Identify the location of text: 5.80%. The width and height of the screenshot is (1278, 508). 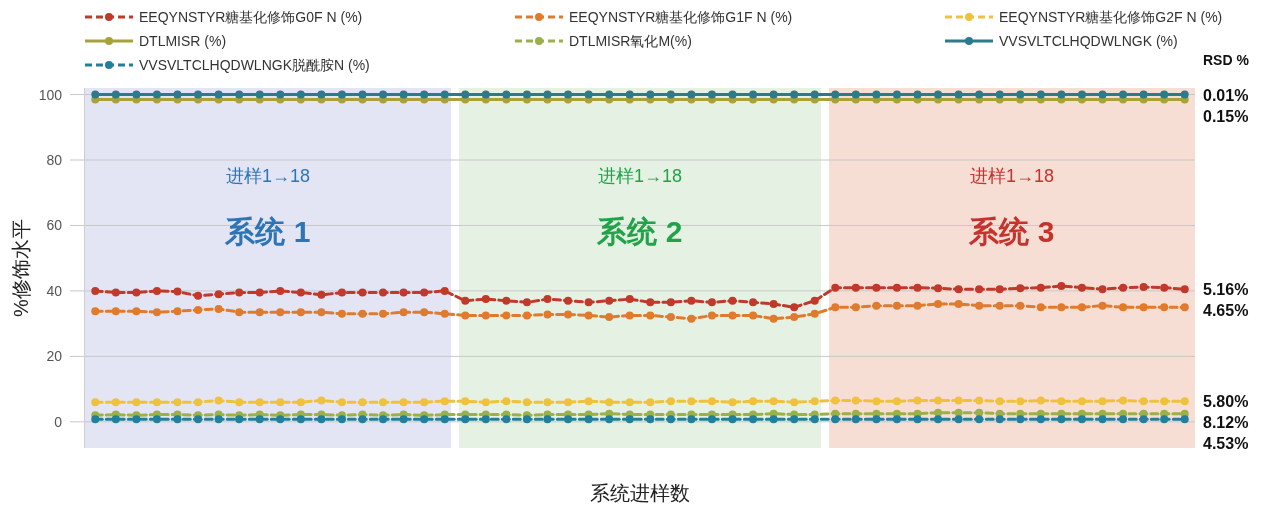
(1226, 402).